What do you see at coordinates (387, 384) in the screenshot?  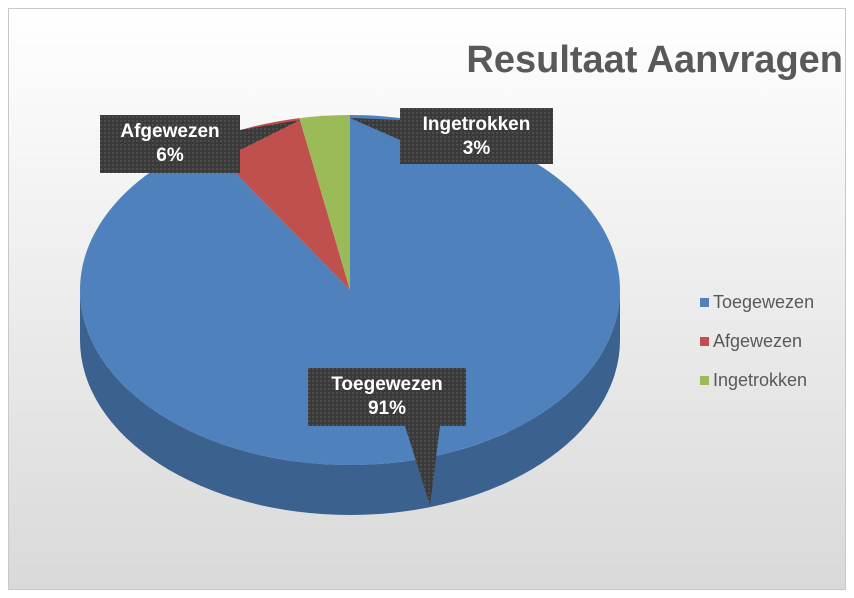 I see `data-label-name: Toegewezen` at bounding box center [387, 384].